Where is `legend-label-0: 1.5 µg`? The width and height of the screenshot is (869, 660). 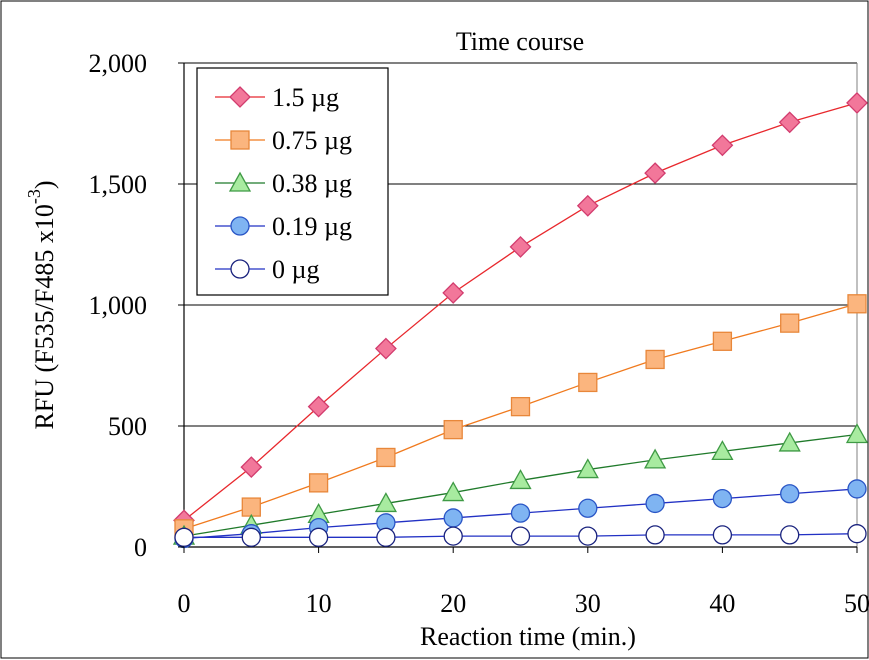
legend-label-0: 1.5 µg is located at coordinates (305, 97).